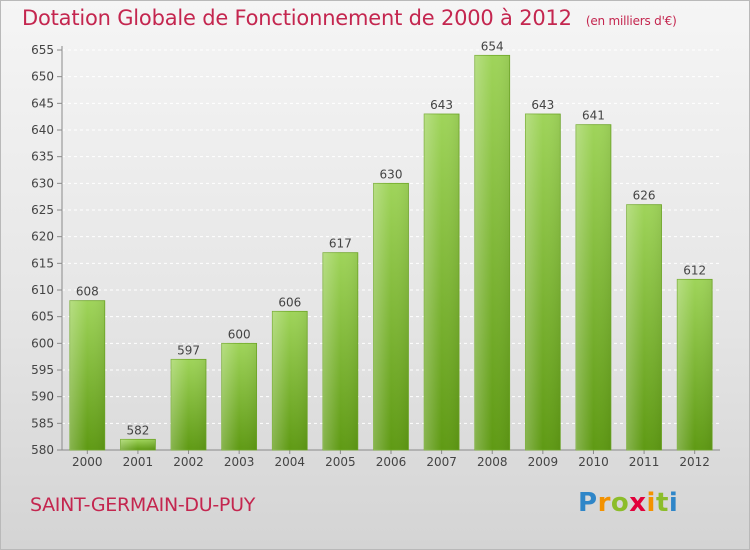  What do you see at coordinates (42, 130) in the screenshot?
I see `y-tick-label: 640` at bounding box center [42, 130].